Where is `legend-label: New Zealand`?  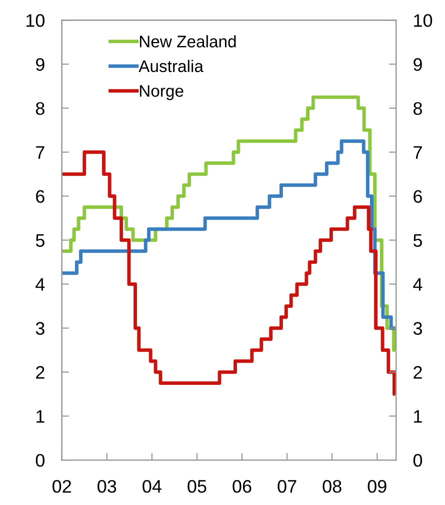 legend-label: New Zealand is located at coordinates (188, 41).